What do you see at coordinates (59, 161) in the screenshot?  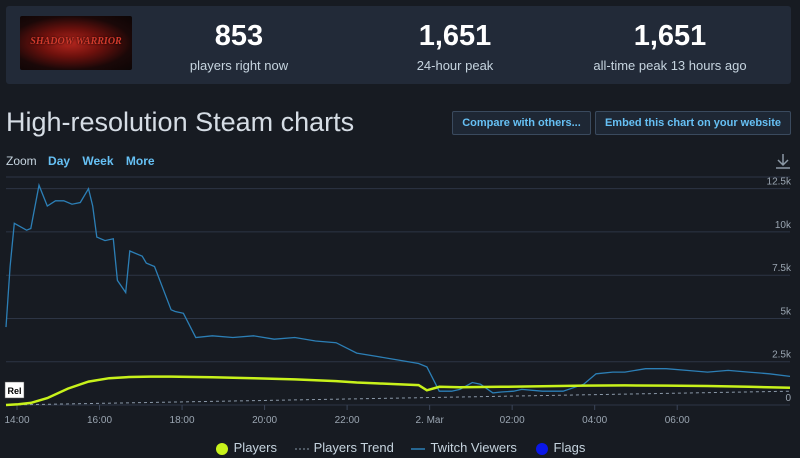 I see `zoom-day-link: Day` at bounding box center [59, 161].